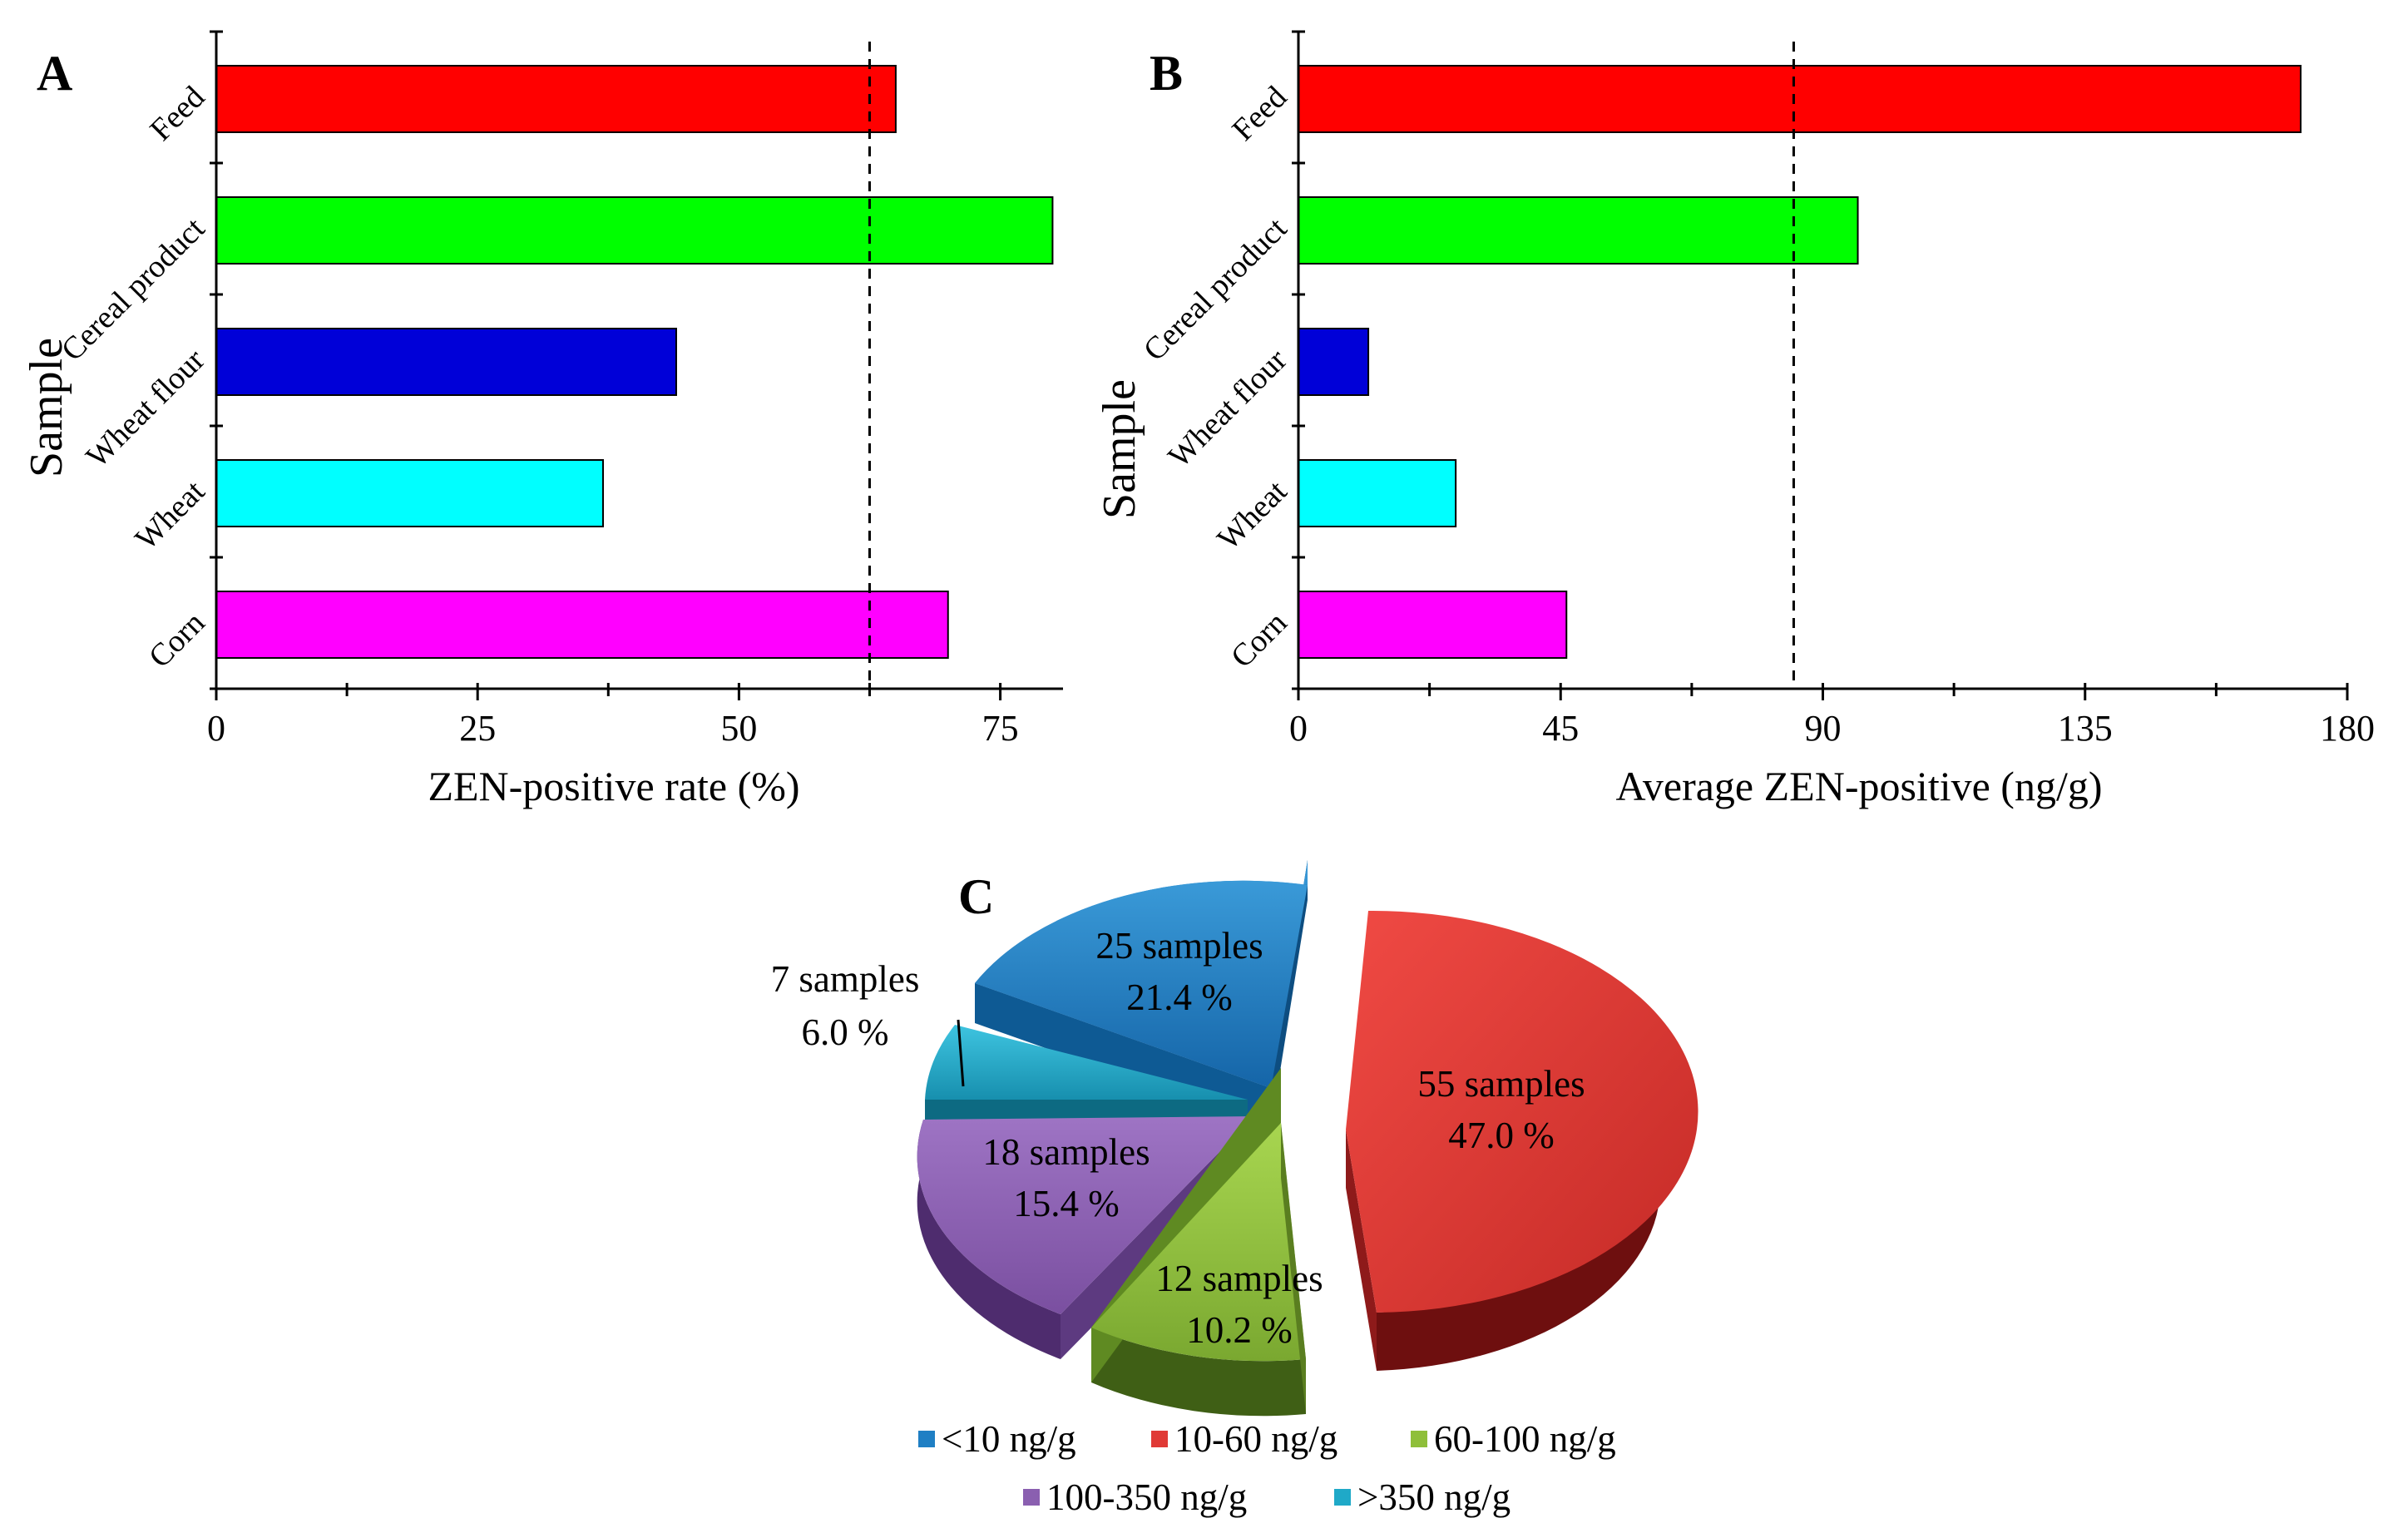 This screenshot has width=2408, height=1533. What do you see at coordinates (446, 362) in the screenshot?
I see `panel-a-bar-wheat-flour` at bounding box center [446, 362].